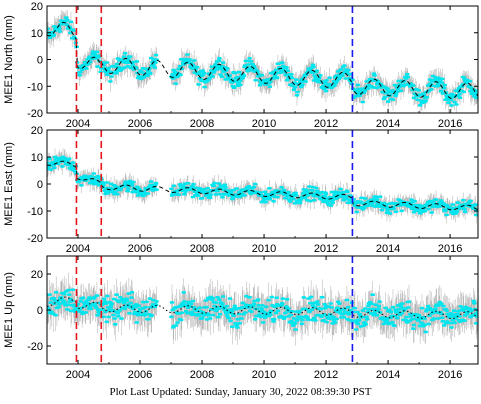  Describe the element at coordinates (9, 59) in the screenshot. I see `y-axis-label: MEE1 North (mm)` at that location.